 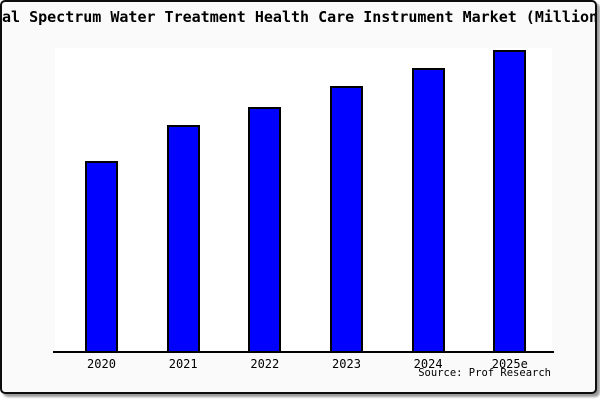 I want to click on bar-2025e, so click(x=510, y=200).